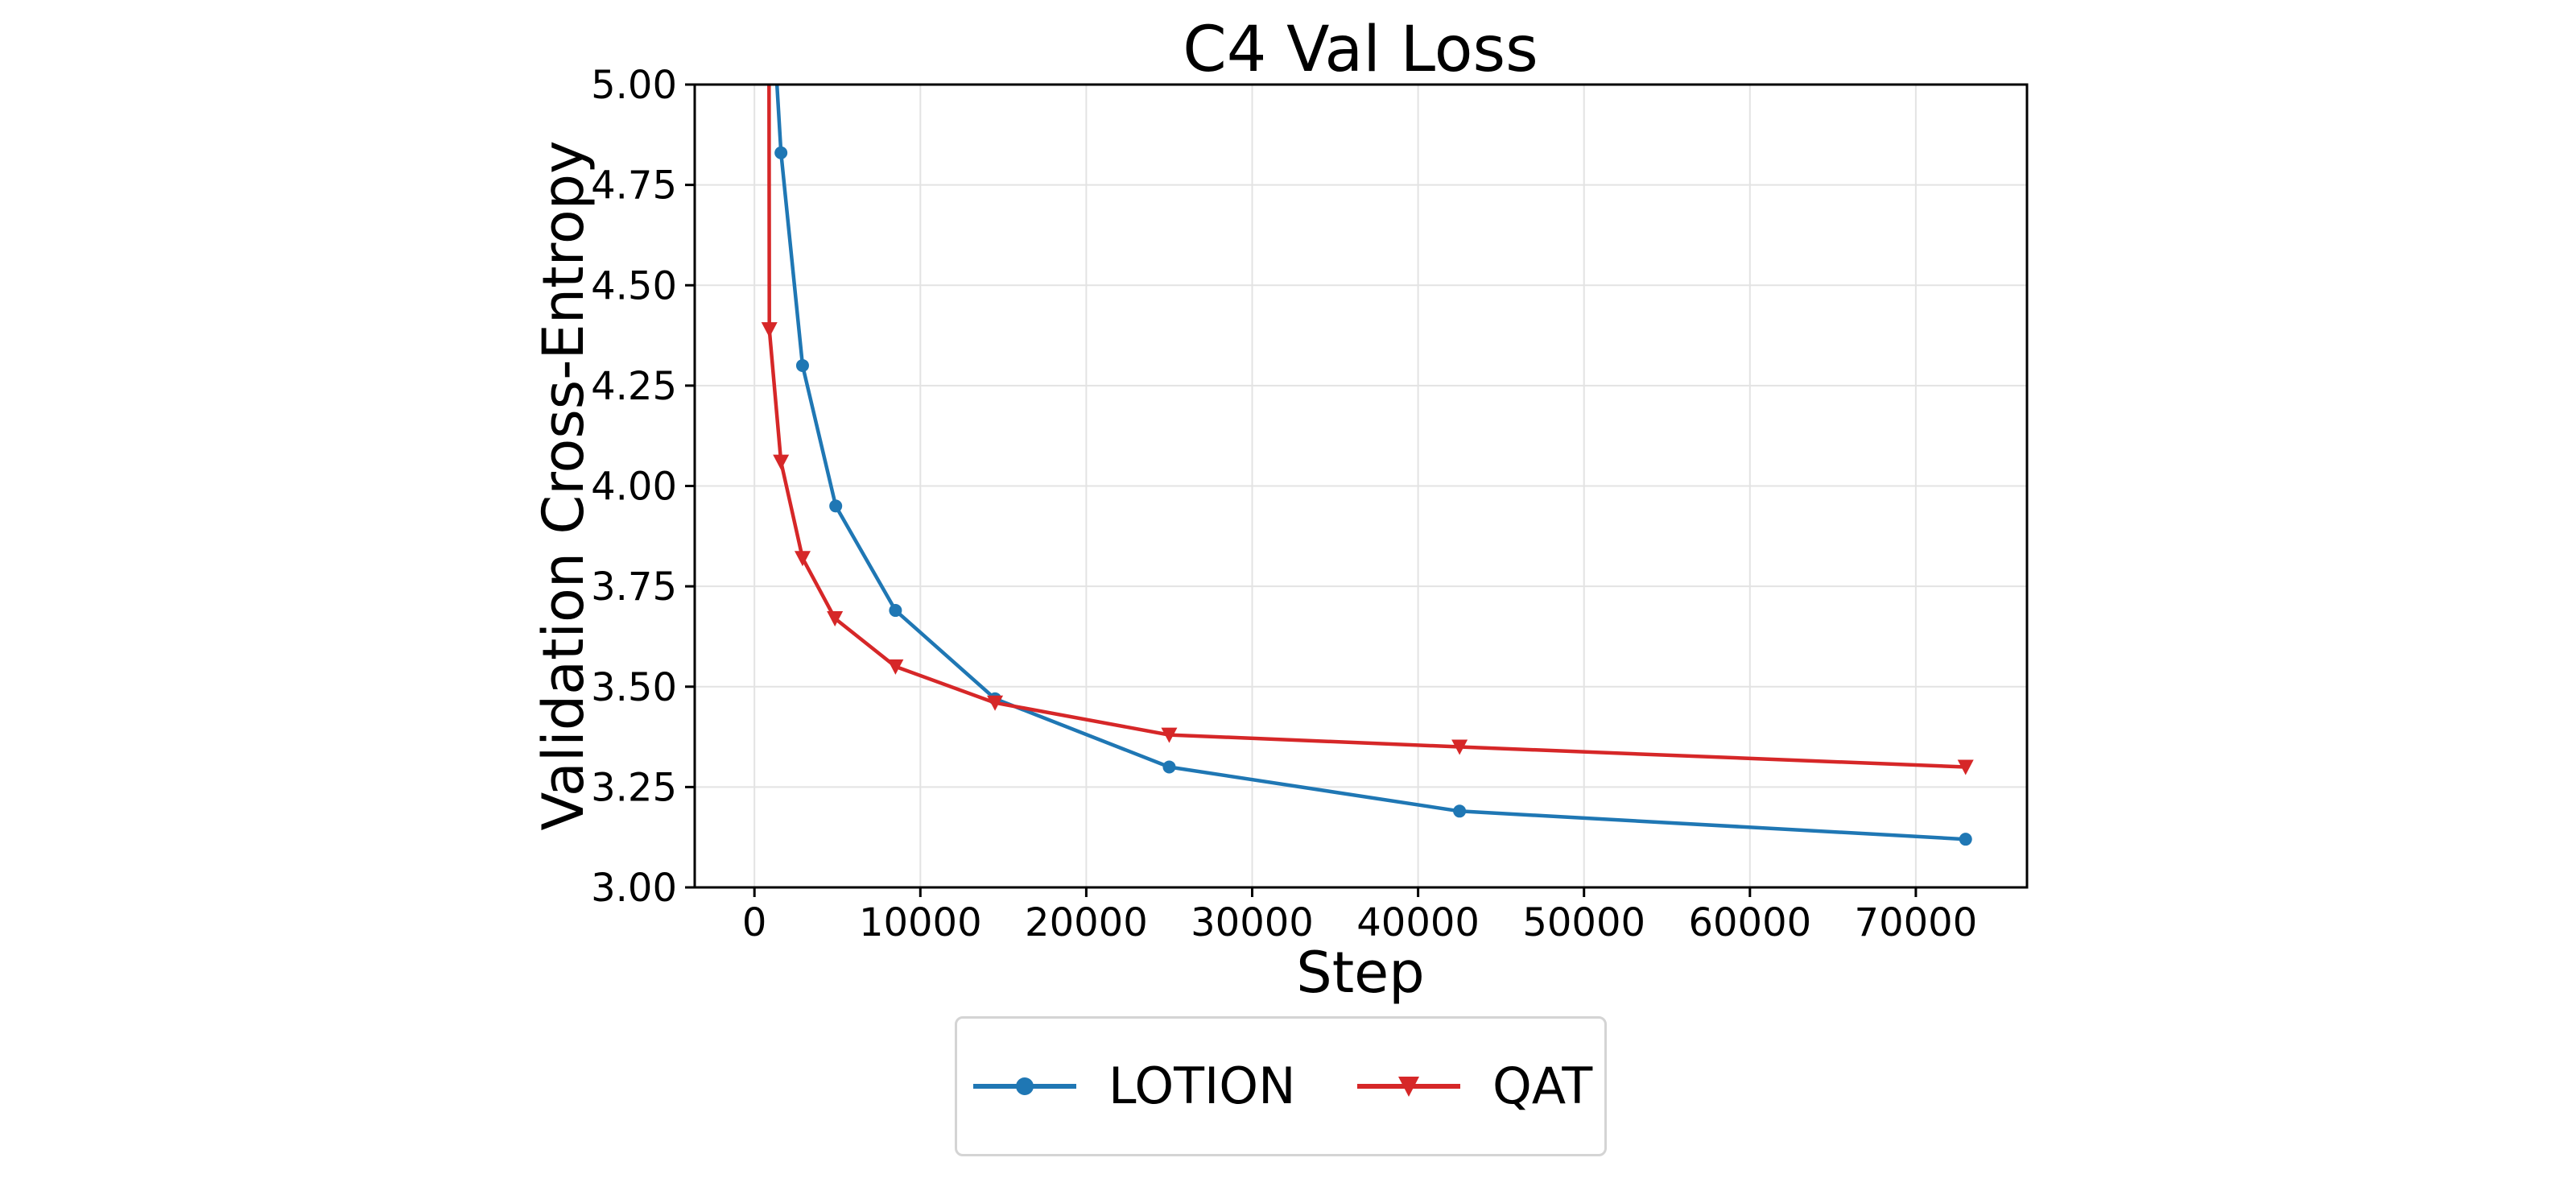 The width and height of the screenshot is (2576, 1195). I want to click on triangle-down-marker-icon, so click(1408, 1087).